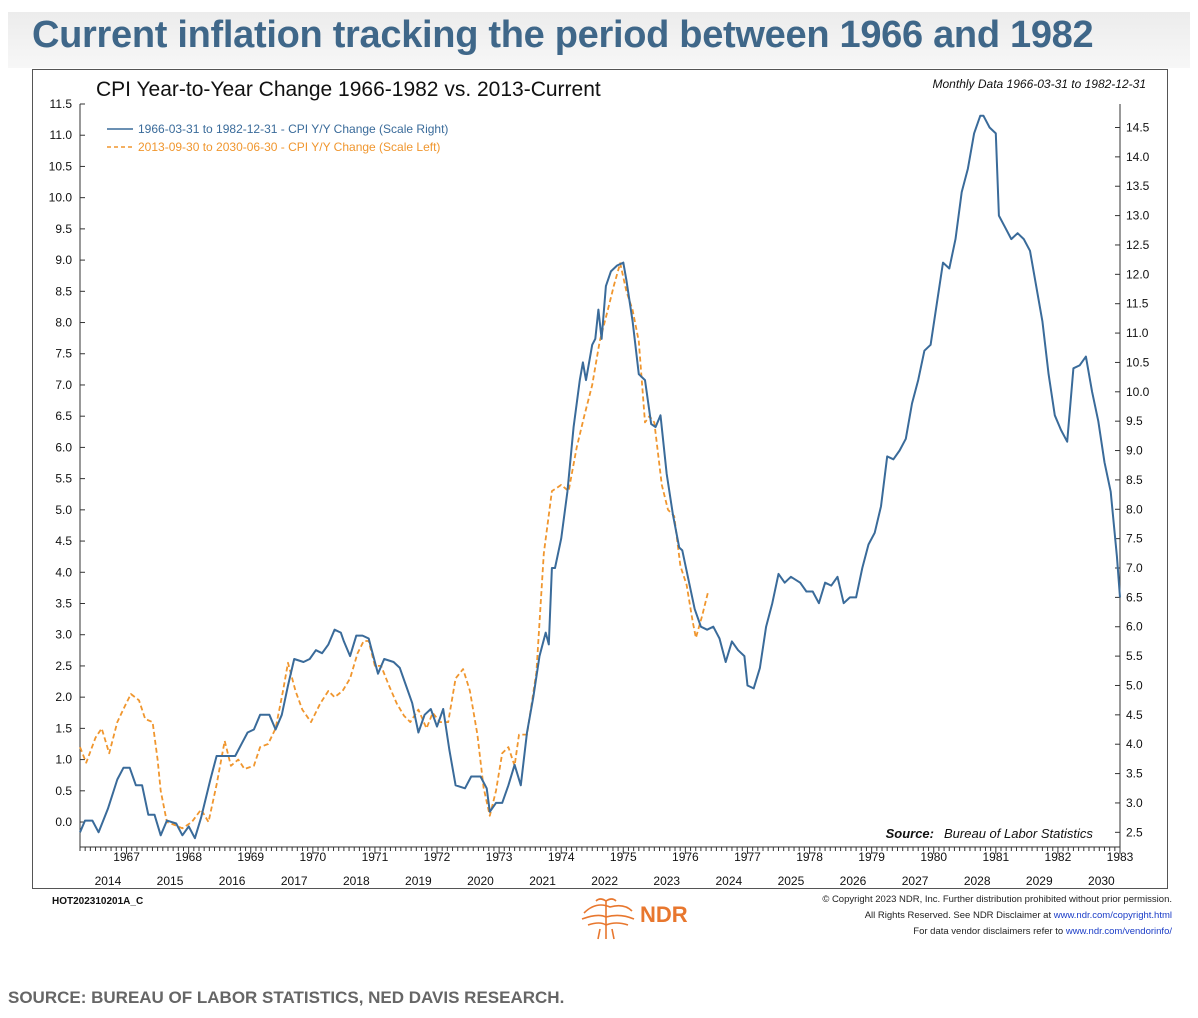 This screenshot has width=1198, height=1018. What do you see at coordinates (437, 857) in the screenshot?
I see `top-year-label: 1972` at bounding box center [437, 857].